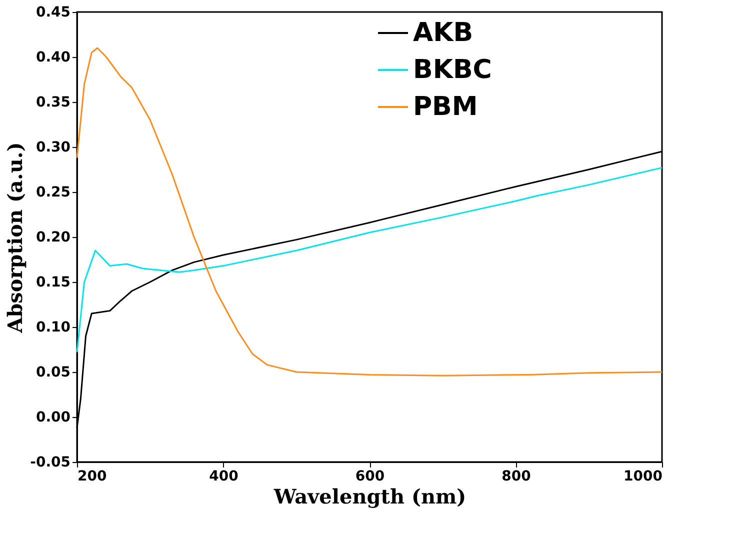  I want to click on y-tick-label: 0.10, so click(53, 328).